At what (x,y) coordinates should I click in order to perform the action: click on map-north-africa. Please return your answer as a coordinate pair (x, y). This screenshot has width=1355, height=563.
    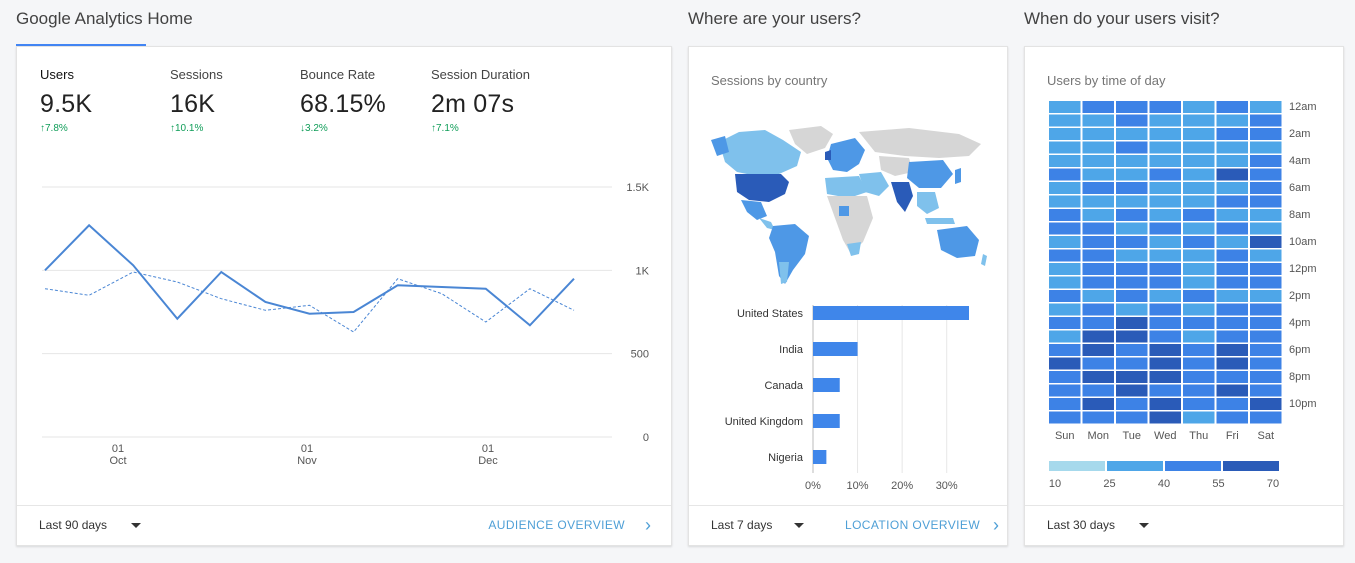
    Looking at the image, I should click on (846, 187).